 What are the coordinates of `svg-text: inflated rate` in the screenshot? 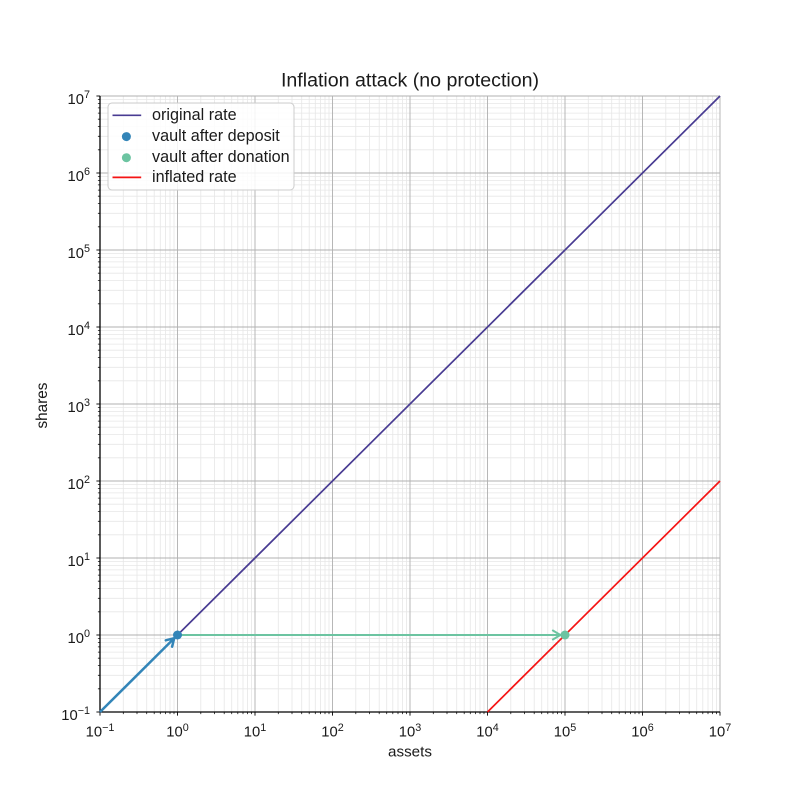 It's located at (194, 177).